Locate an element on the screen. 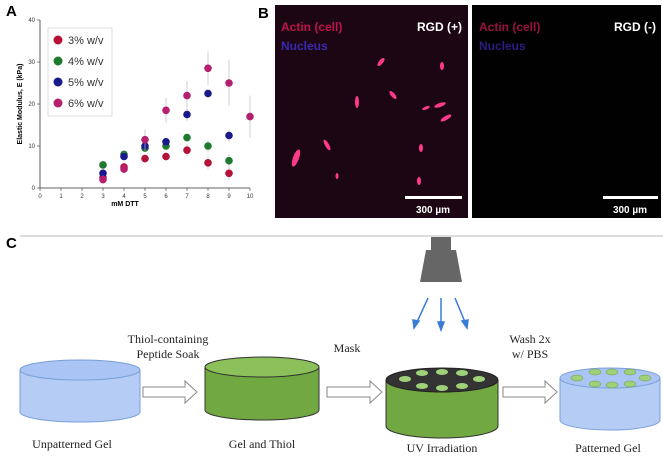 The width and height of the screenshot is (663, 460). legend-label: 3% w/v is located at coordinates (86, 41).